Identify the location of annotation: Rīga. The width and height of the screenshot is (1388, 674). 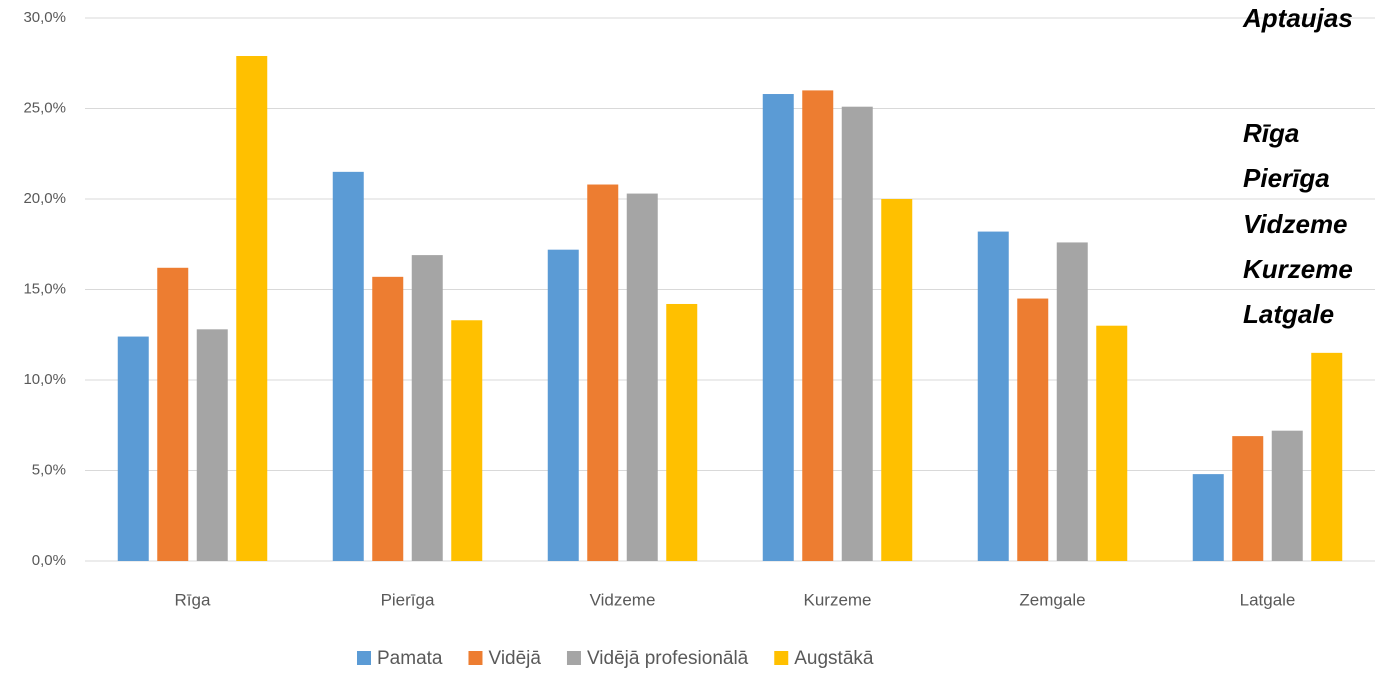
(1271, 133).